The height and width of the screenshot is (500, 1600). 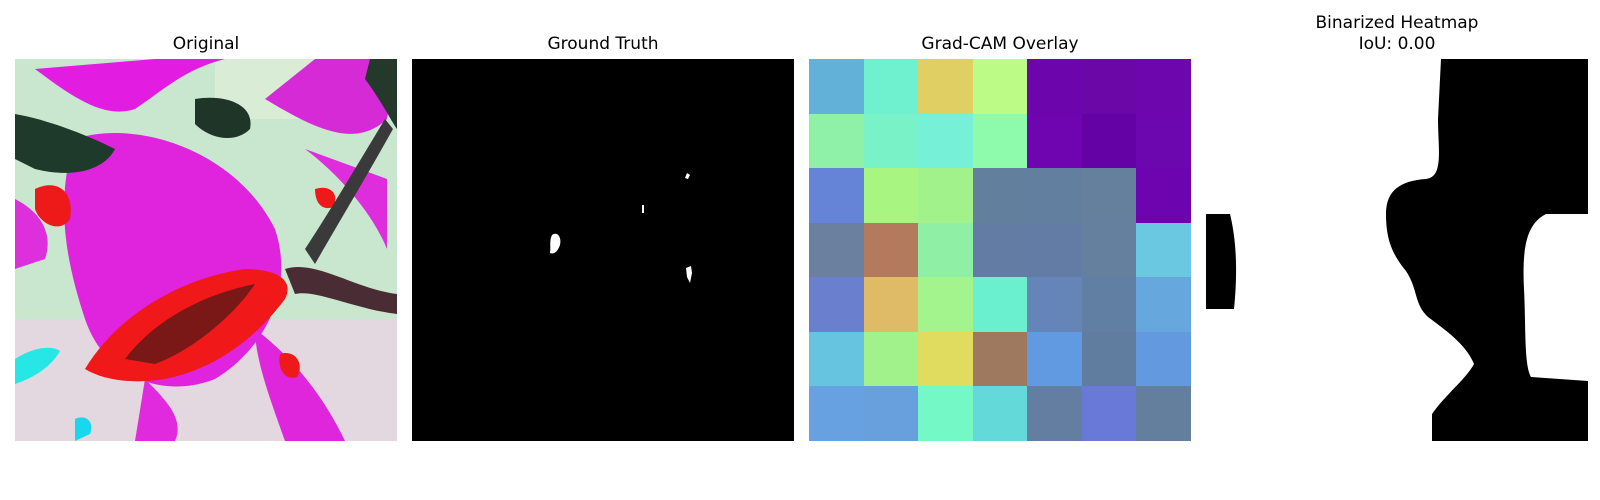 I want to click on binarized-title: Binarized Heatmap IoU: 0.00, so click(x=1397, y=34).